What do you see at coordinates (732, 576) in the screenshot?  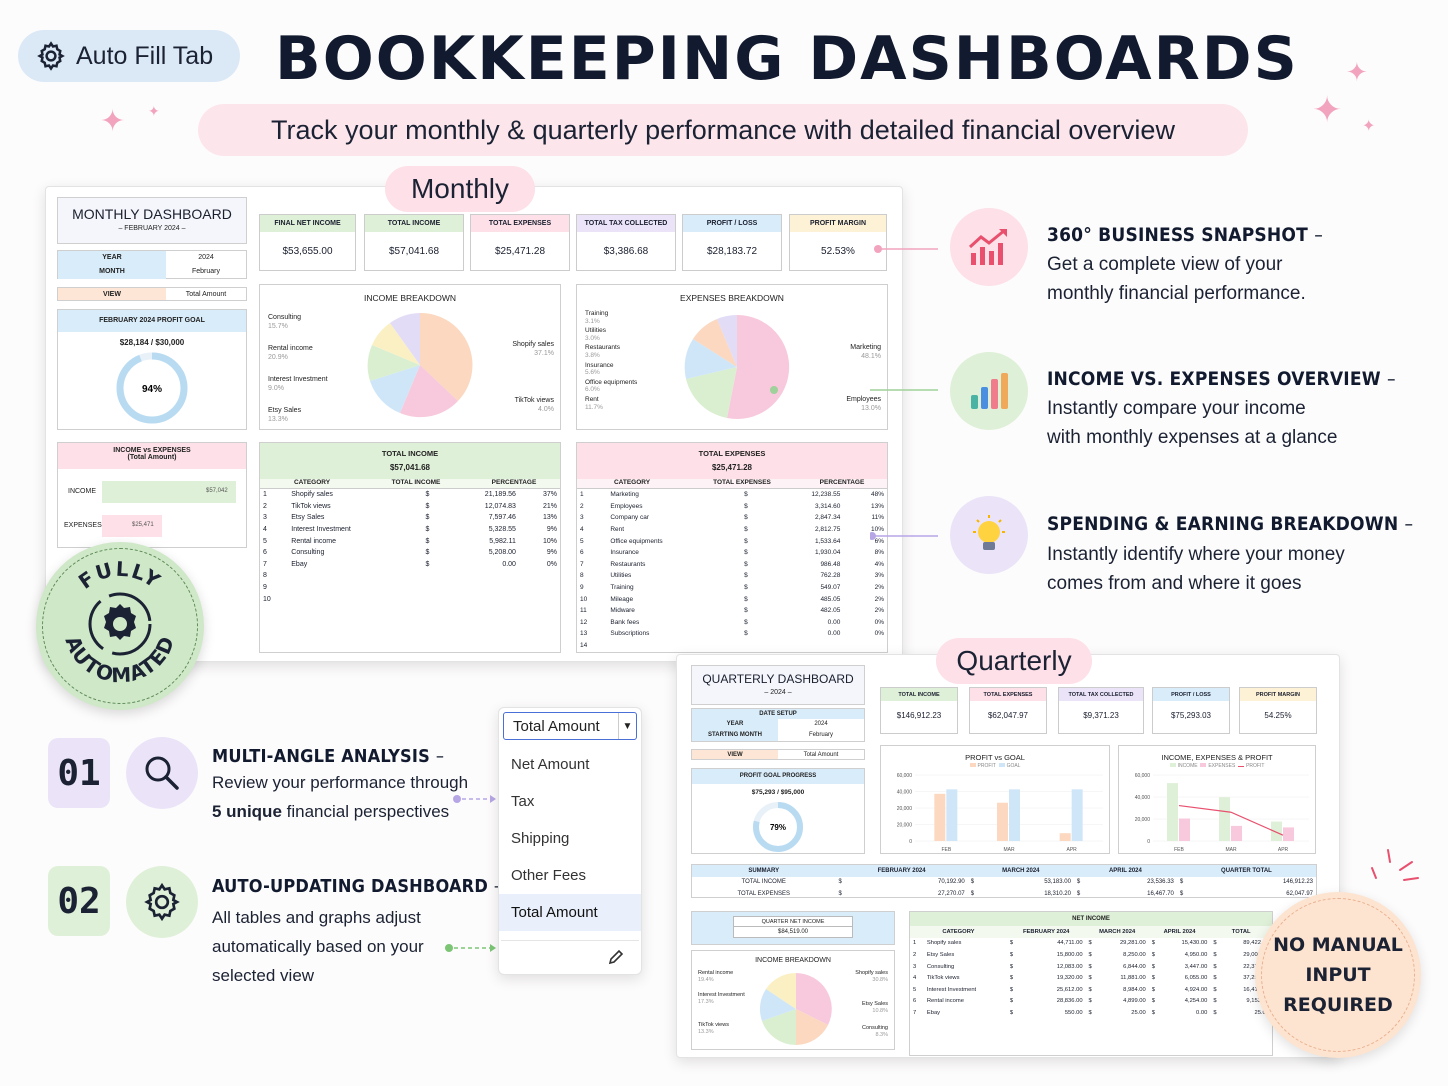 I see `table-row: 8 Utilities $762.28 3%` at bounding box center [732, 576].